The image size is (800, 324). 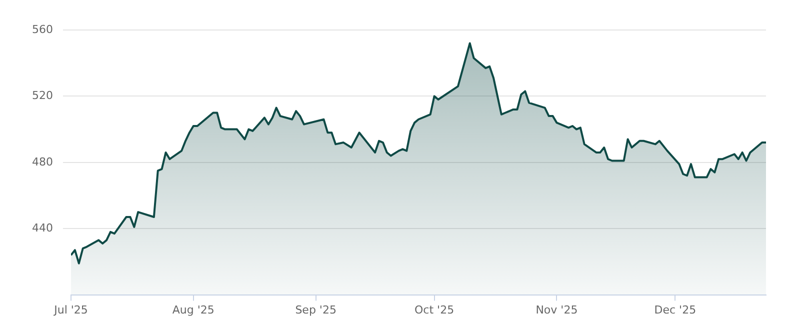 What do you see at coordinates (315, 309) in the screenshot?
I see `x-tick-label: Sep '25` at bounding box center [315, 309].